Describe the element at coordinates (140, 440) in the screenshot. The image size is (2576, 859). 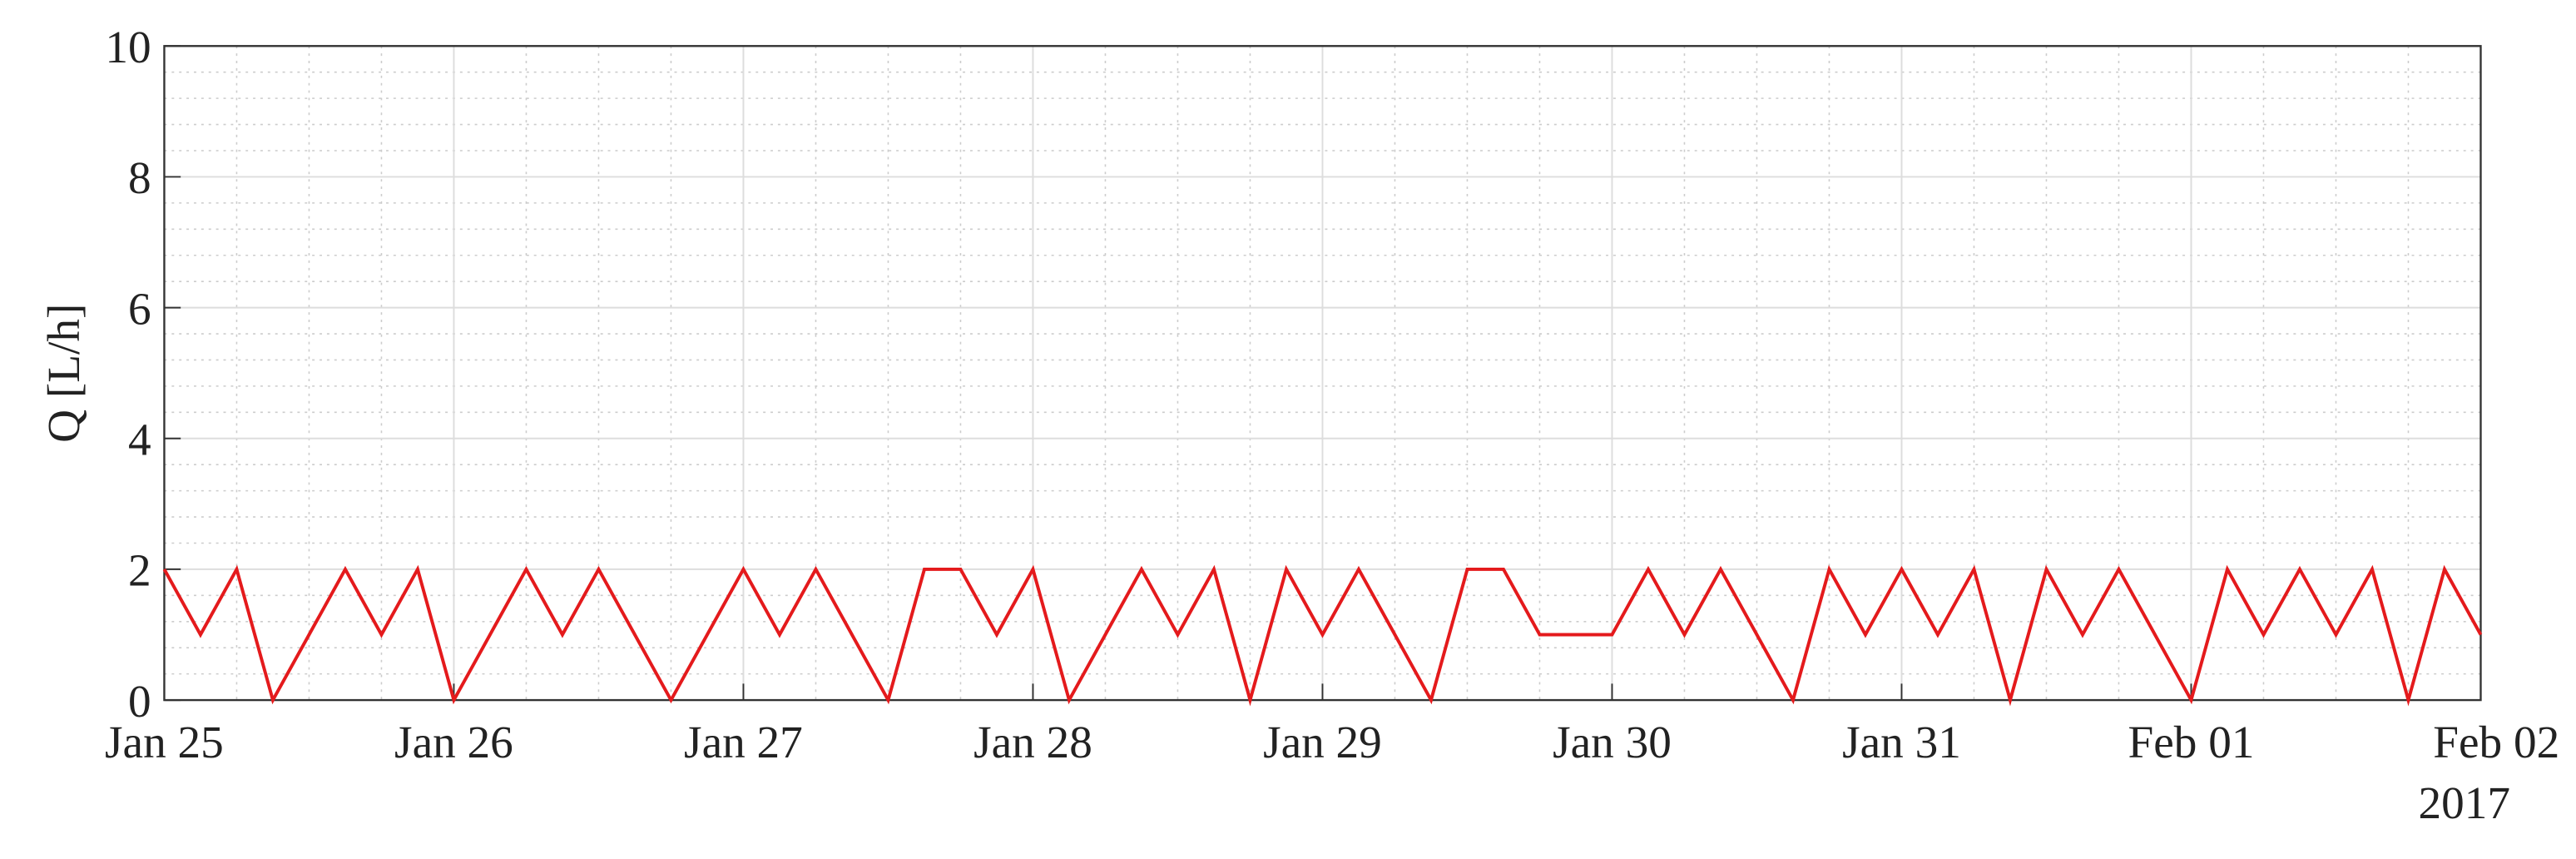
I see `y-tick-label: 4` at that location.